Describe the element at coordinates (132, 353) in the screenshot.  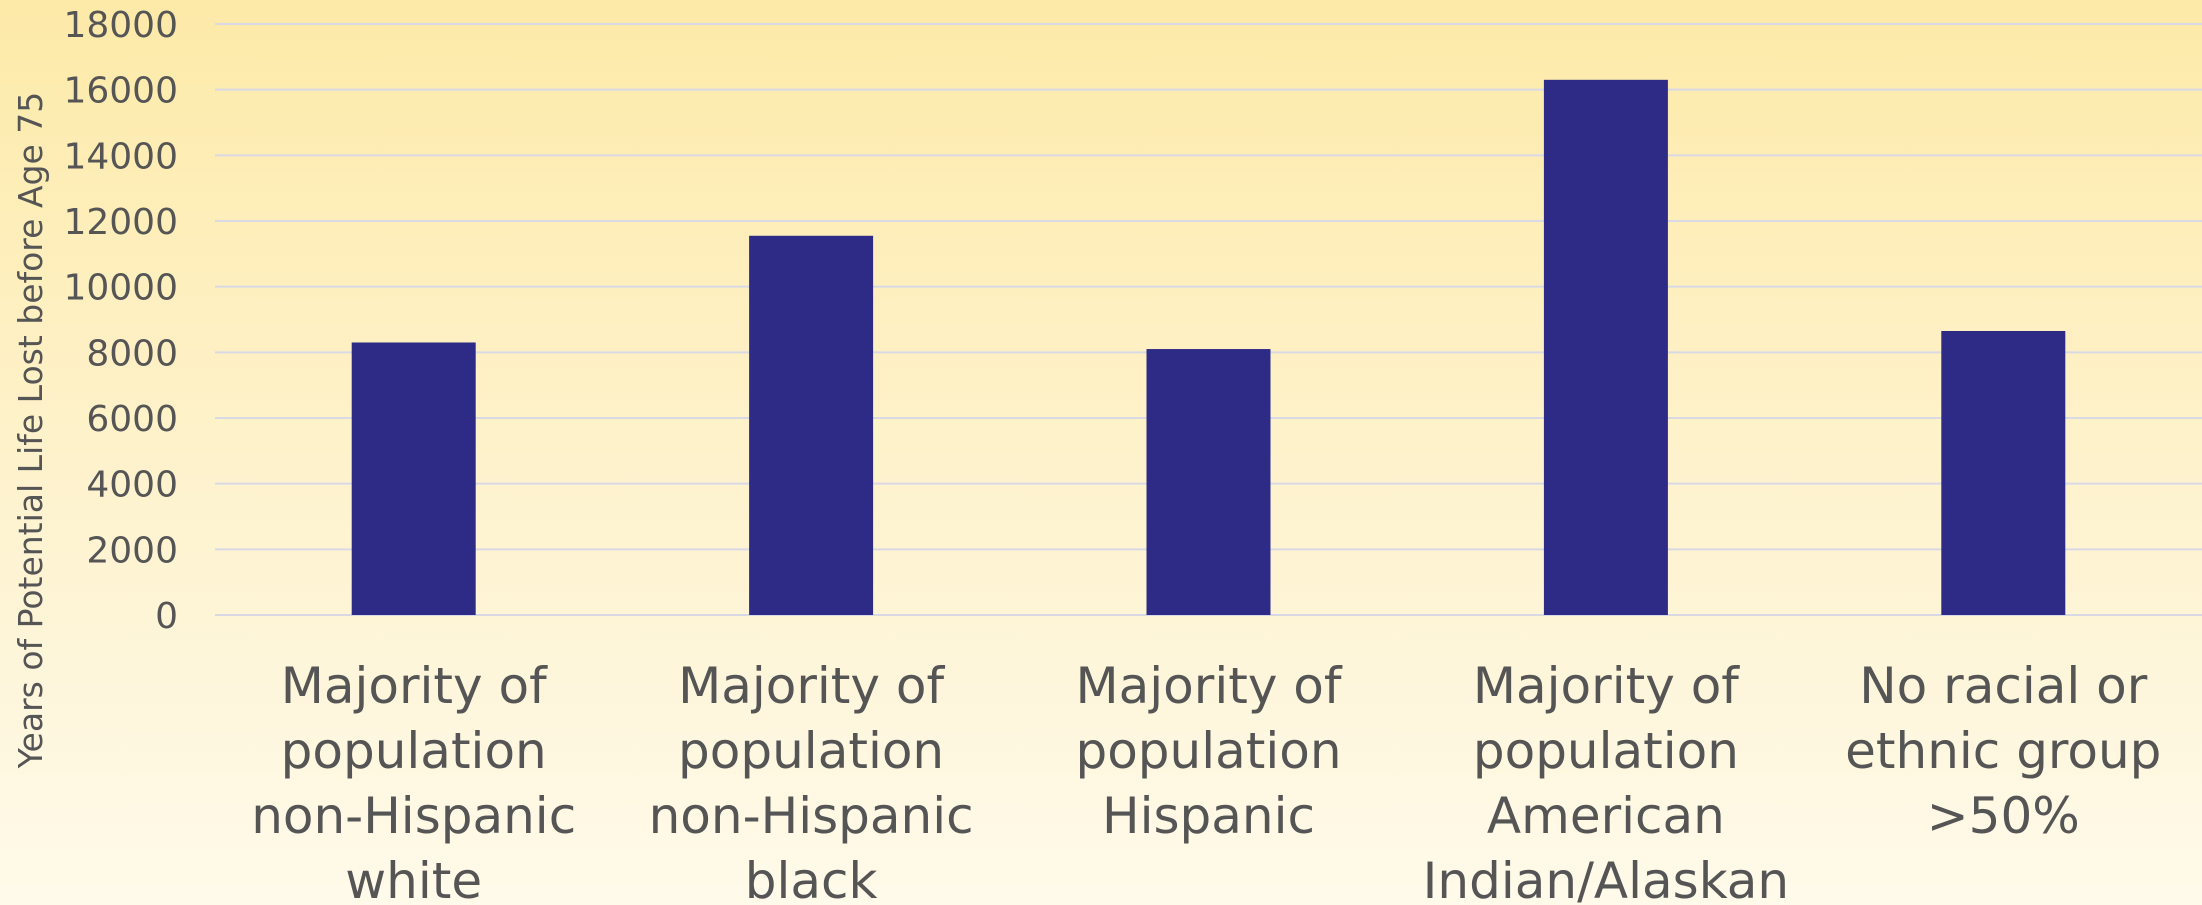
I see `y-tick-label: 8000` at that location.